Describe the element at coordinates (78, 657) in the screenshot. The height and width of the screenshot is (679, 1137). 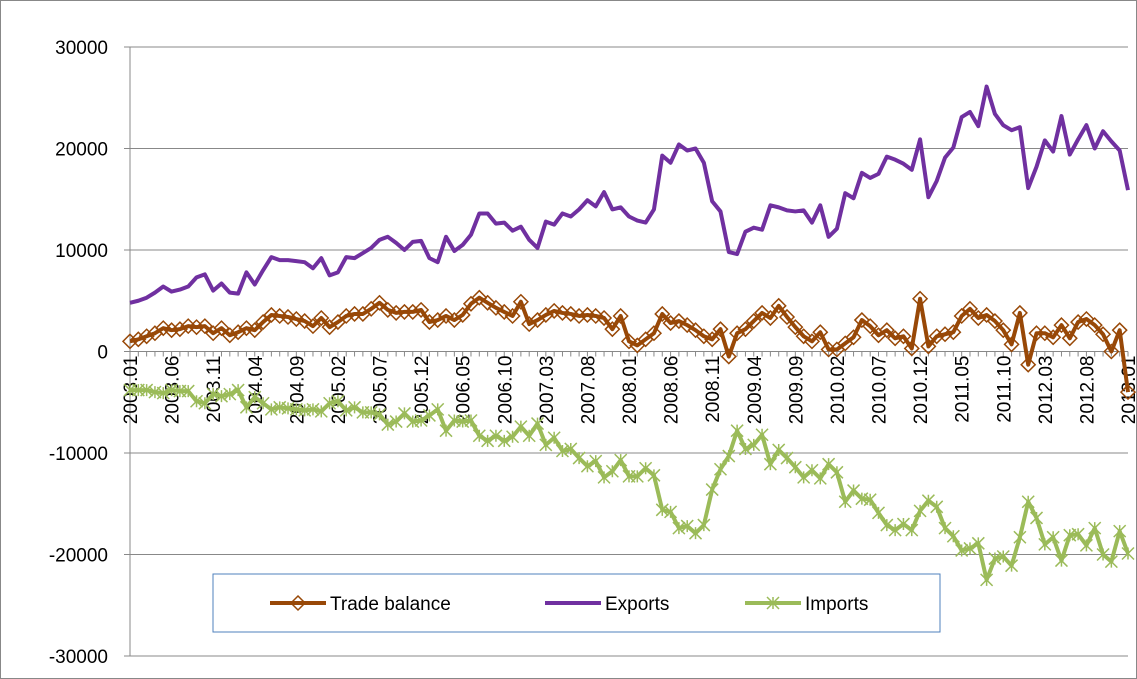
I see `y-tick-label: -30000` at that location.